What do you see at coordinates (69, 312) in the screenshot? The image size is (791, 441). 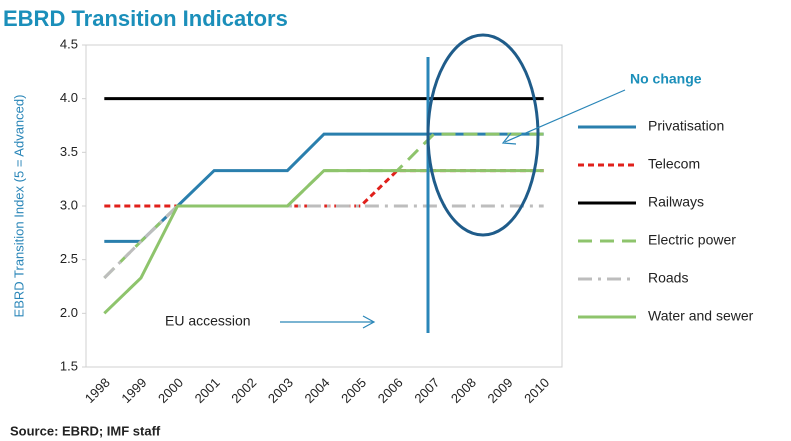 I see `y-tick-label: 2.0` at bounding box center [69, 312].